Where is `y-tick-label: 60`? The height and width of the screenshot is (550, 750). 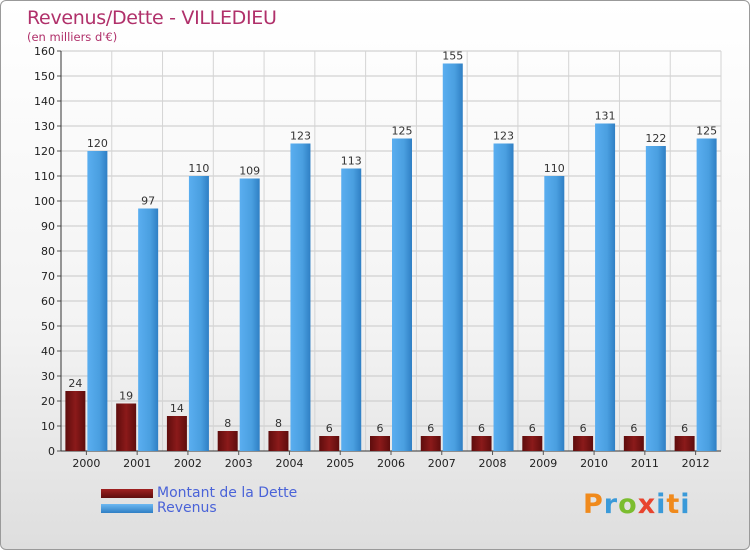 y-tick-label: 60 is located at coordinates (48, 301).